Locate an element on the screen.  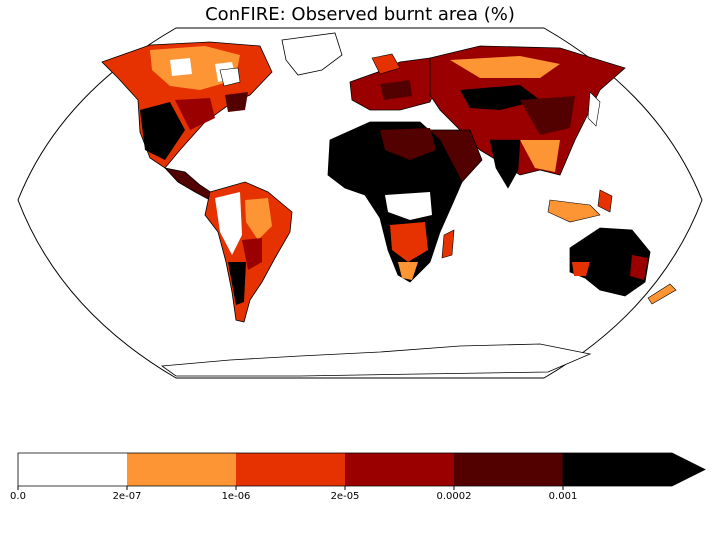
colorbar-tick-label: 1e-06 is located at coordinates (236, 496).